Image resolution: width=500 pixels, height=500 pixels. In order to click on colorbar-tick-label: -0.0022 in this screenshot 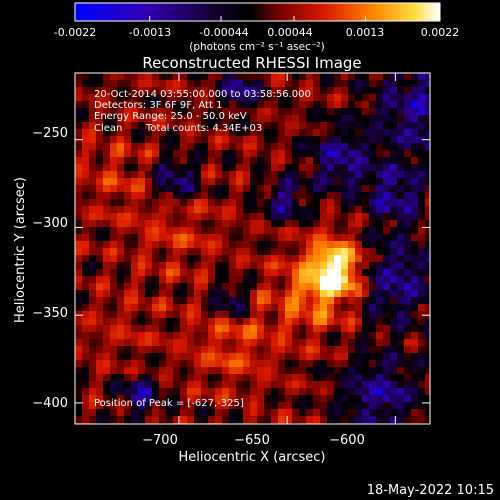, I will do `click(75, 32)`.